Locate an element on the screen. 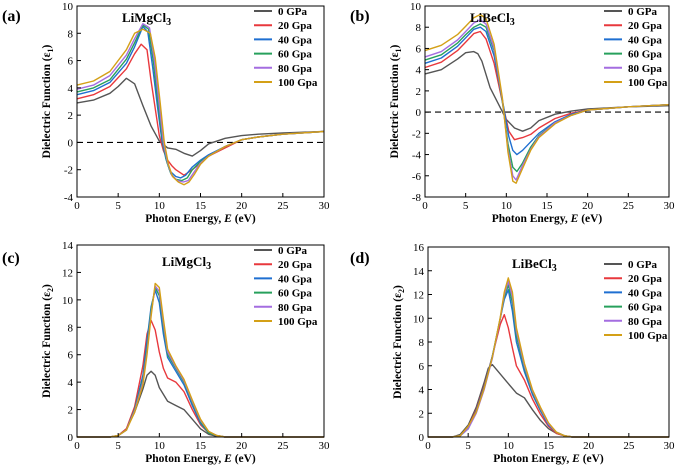 The width and height of the screenshot is (685, 471). panel-label: (d) is located at coordinates (360, 258).